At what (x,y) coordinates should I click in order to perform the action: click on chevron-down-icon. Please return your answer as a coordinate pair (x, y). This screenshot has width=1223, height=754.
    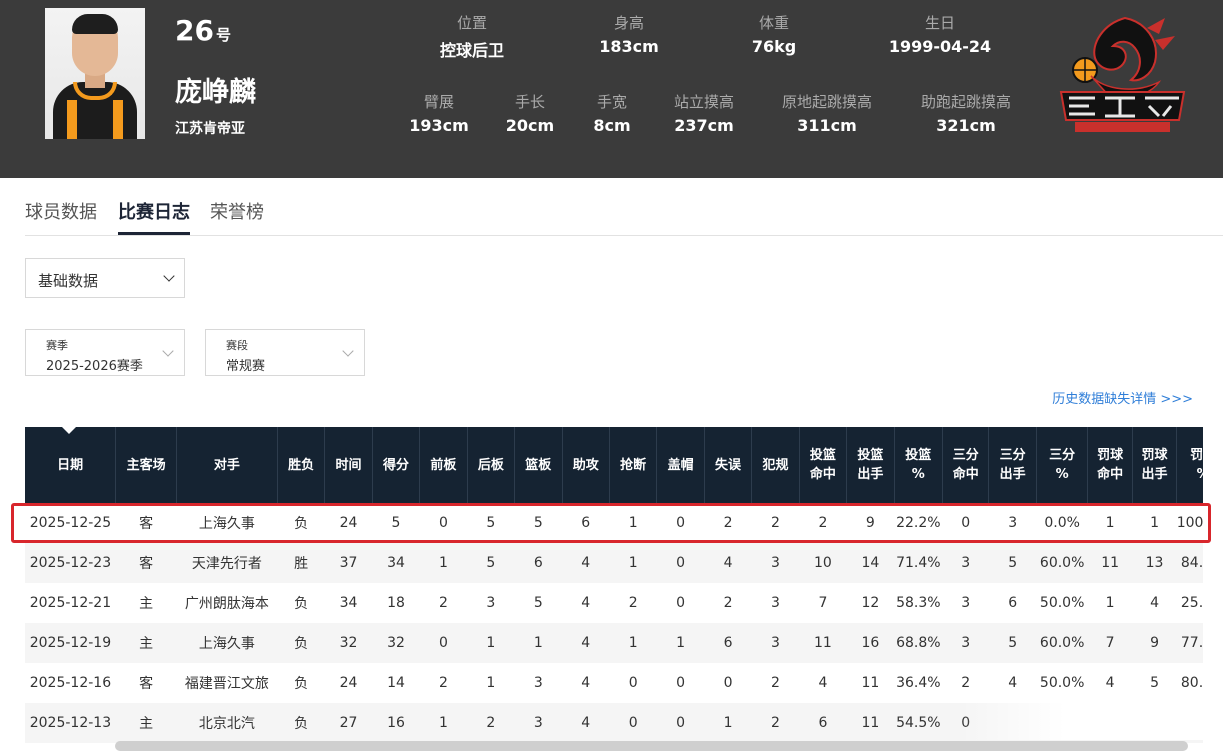
    Looking at the image, I should click on (169, 276).